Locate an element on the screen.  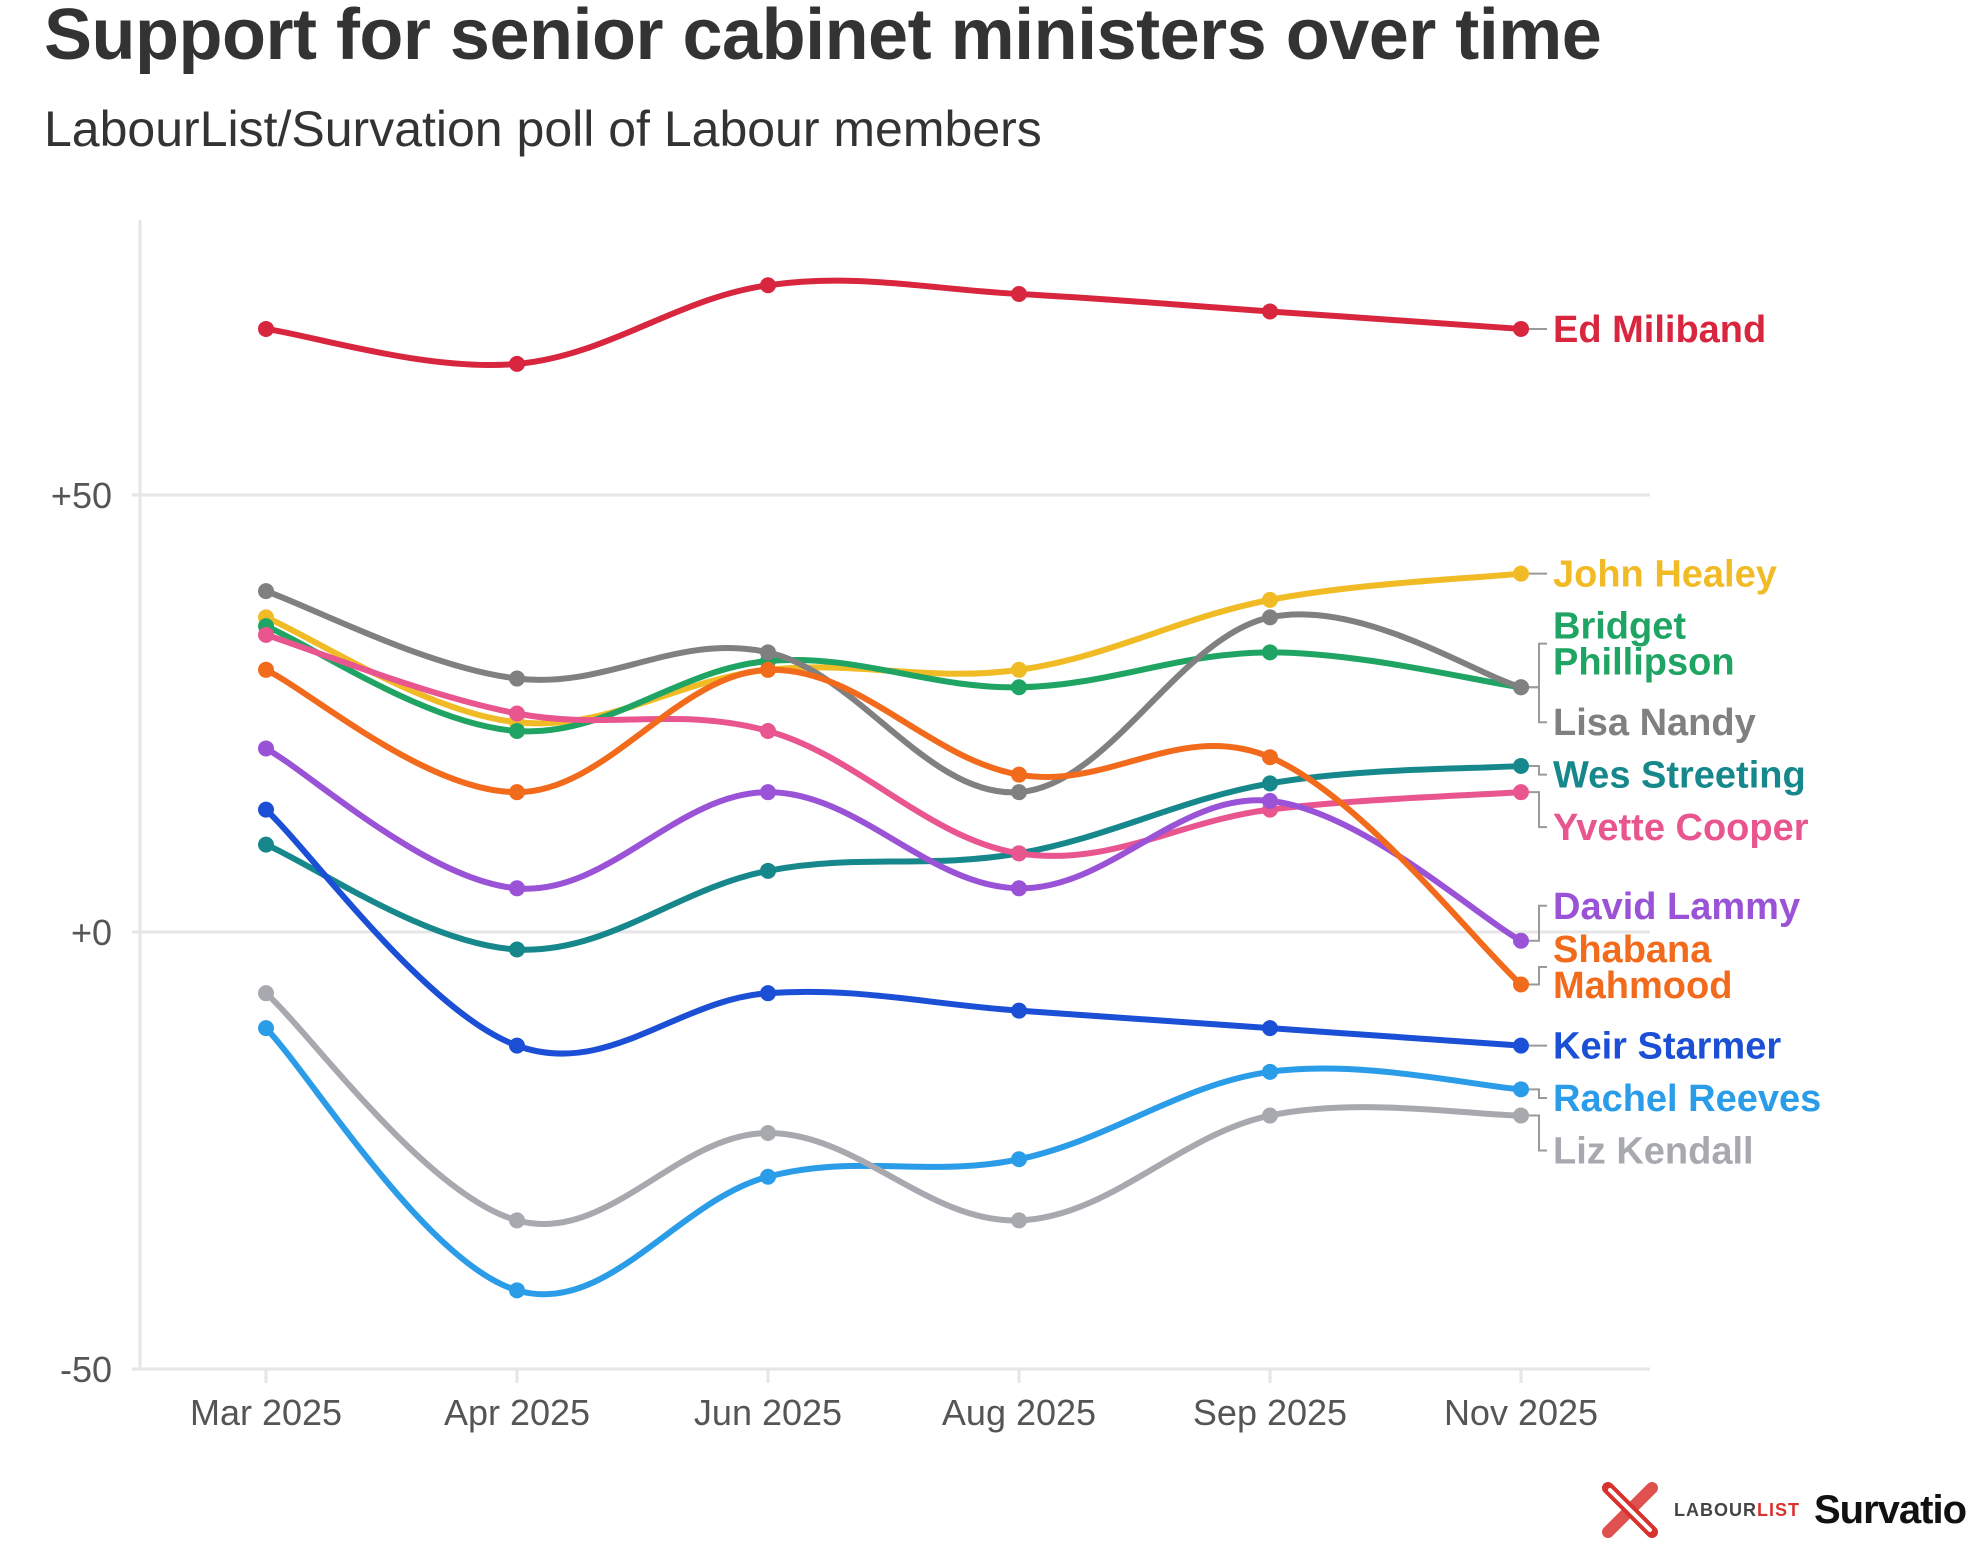
x-tick-label: Apr 2025 is located at coordinates (517, 1412).